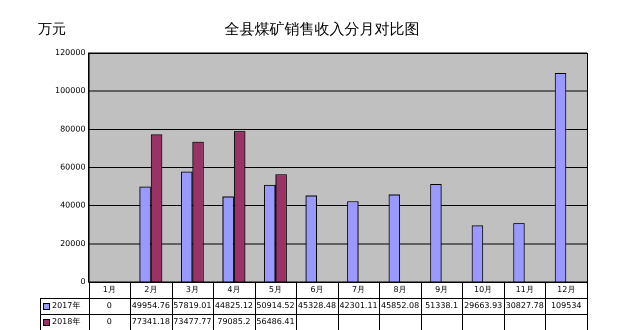 This screenshot has height=330, width=617. Describe the element at coordinates (73, 129) in the screenshot. I see `y-tick-label: 80000` at that location.